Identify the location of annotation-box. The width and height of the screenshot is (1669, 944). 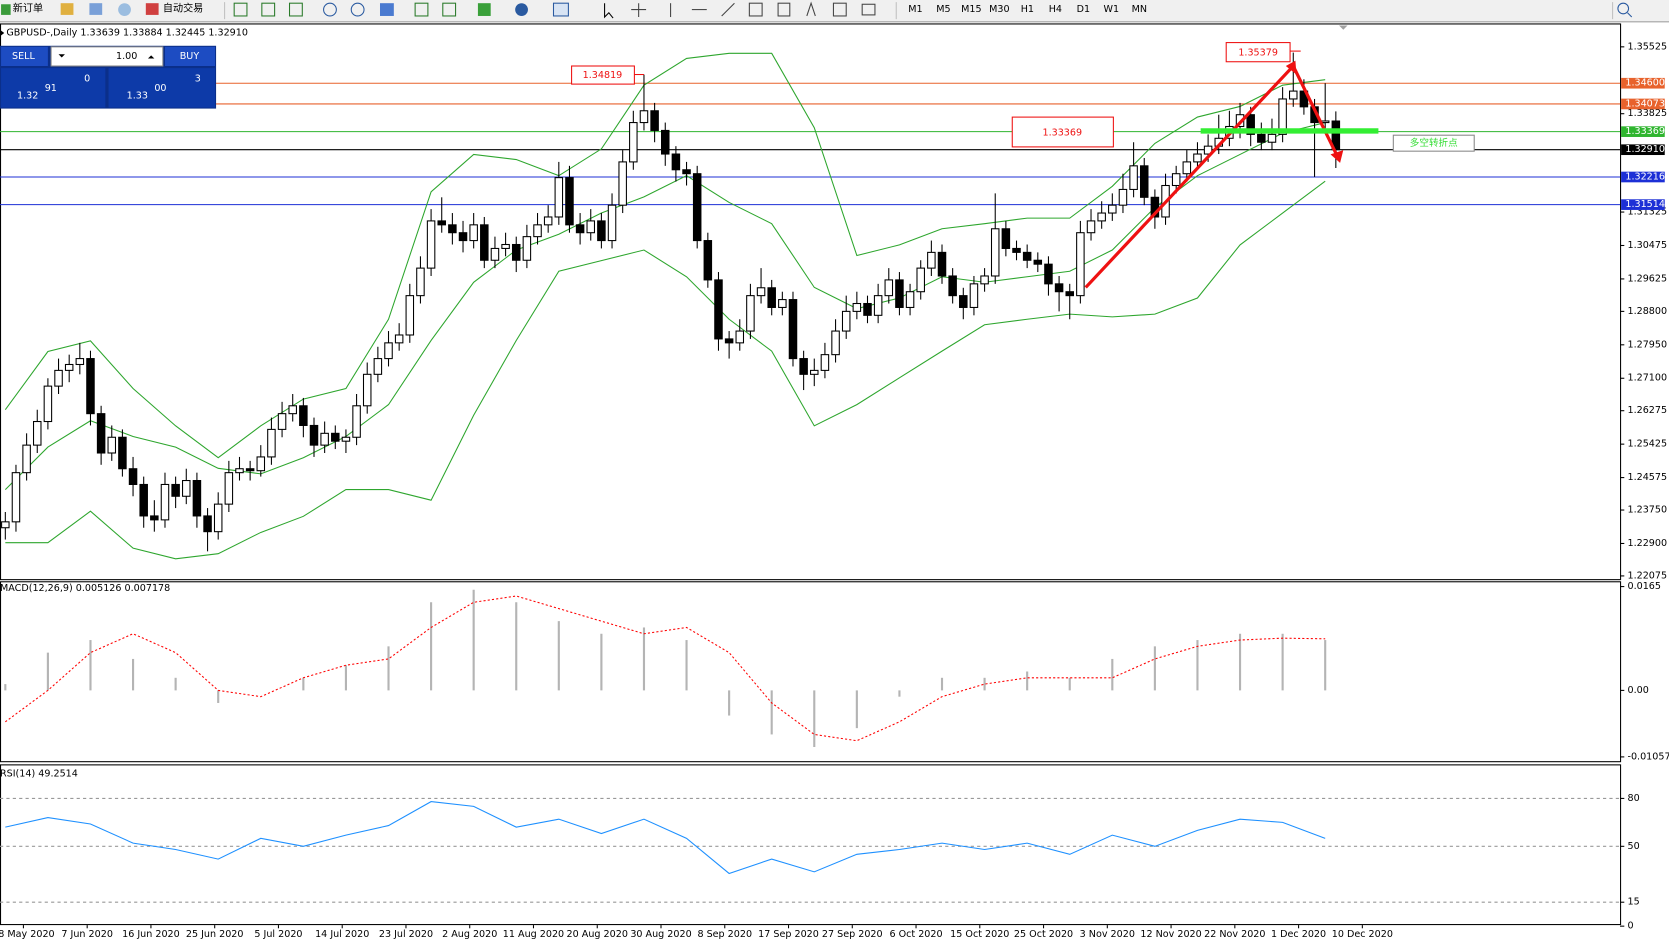
(1062, 132).